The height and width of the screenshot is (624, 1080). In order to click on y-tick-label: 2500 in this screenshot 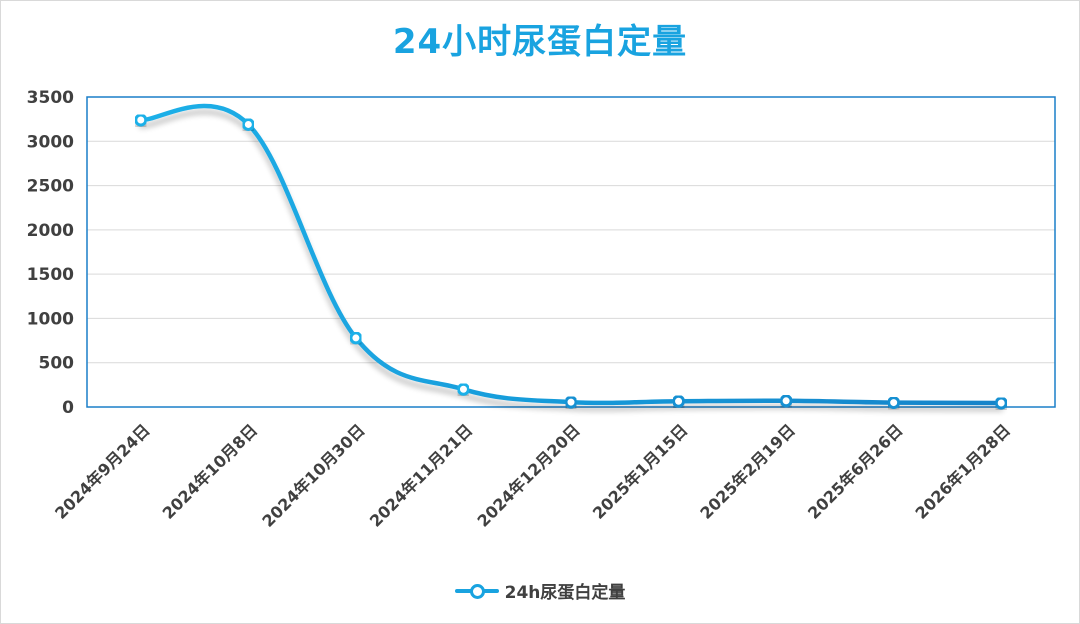, I will do `click(50, 187)`.